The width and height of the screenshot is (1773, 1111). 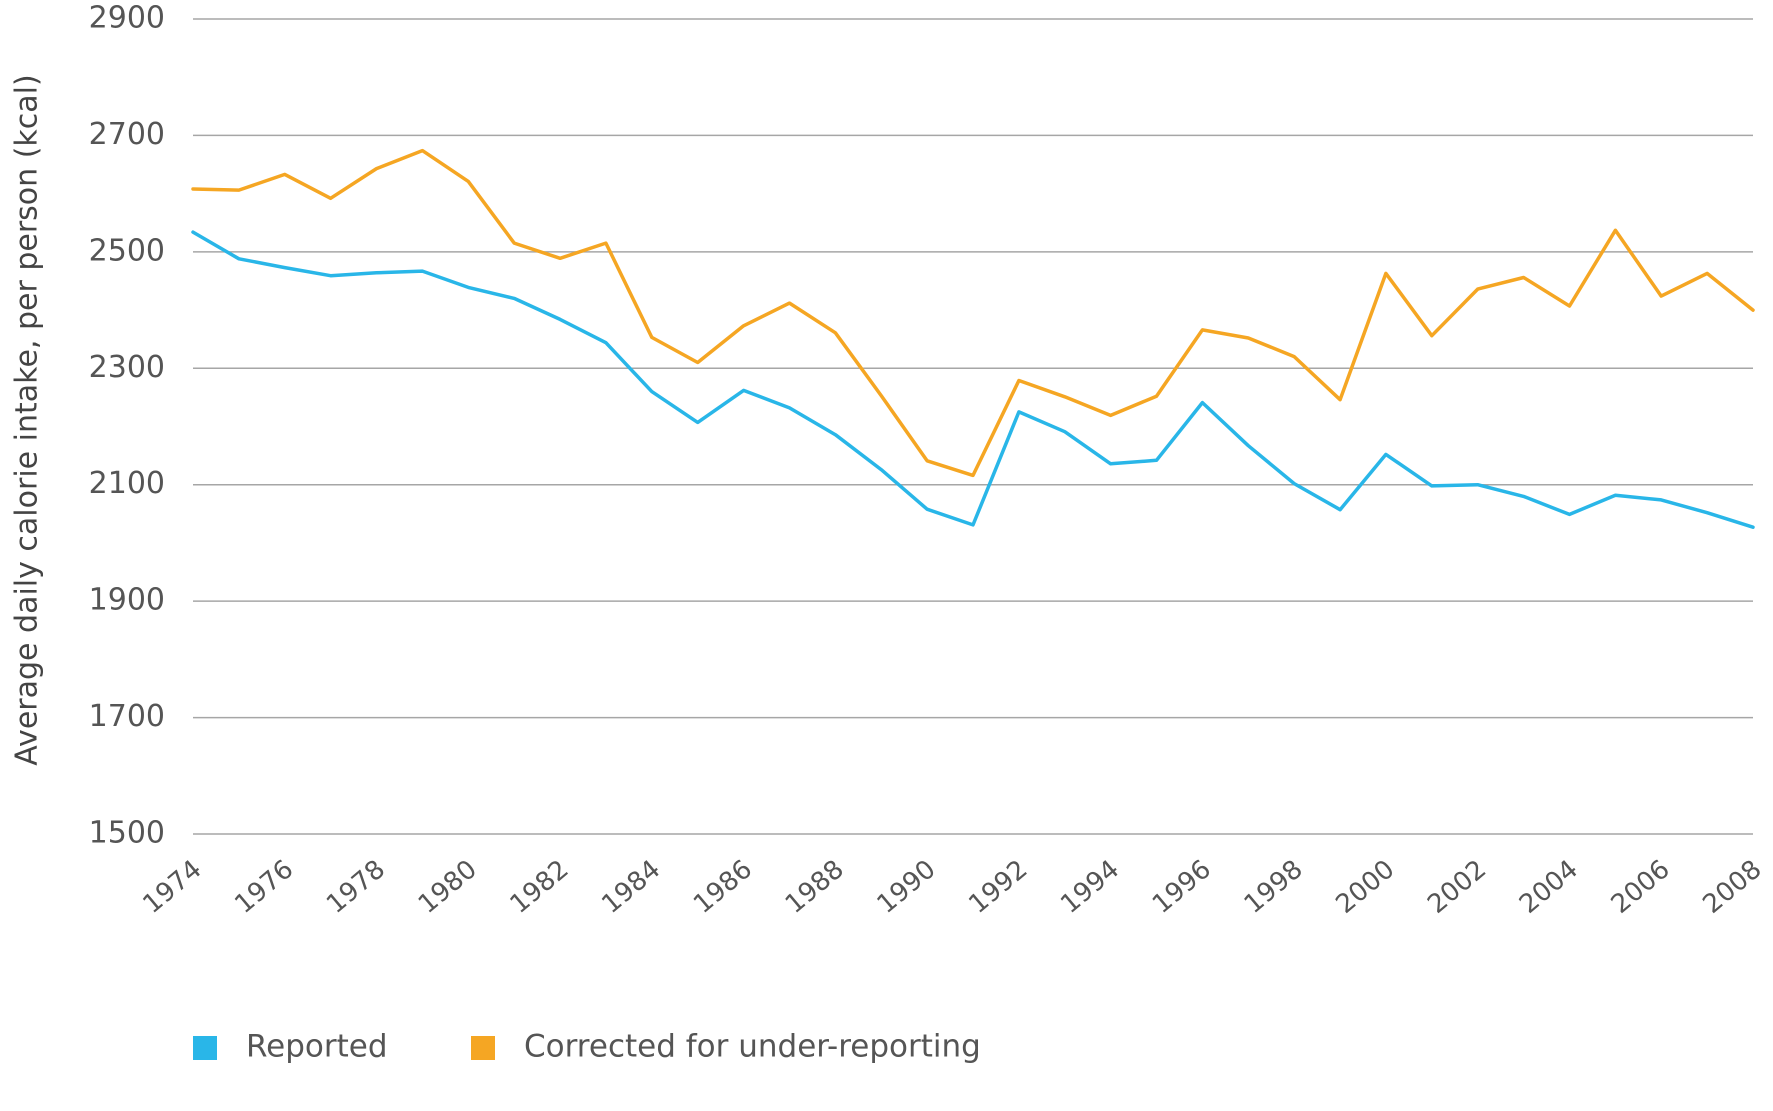 I want to click on x-tick-label: 1978, so click(x=356, y=887).